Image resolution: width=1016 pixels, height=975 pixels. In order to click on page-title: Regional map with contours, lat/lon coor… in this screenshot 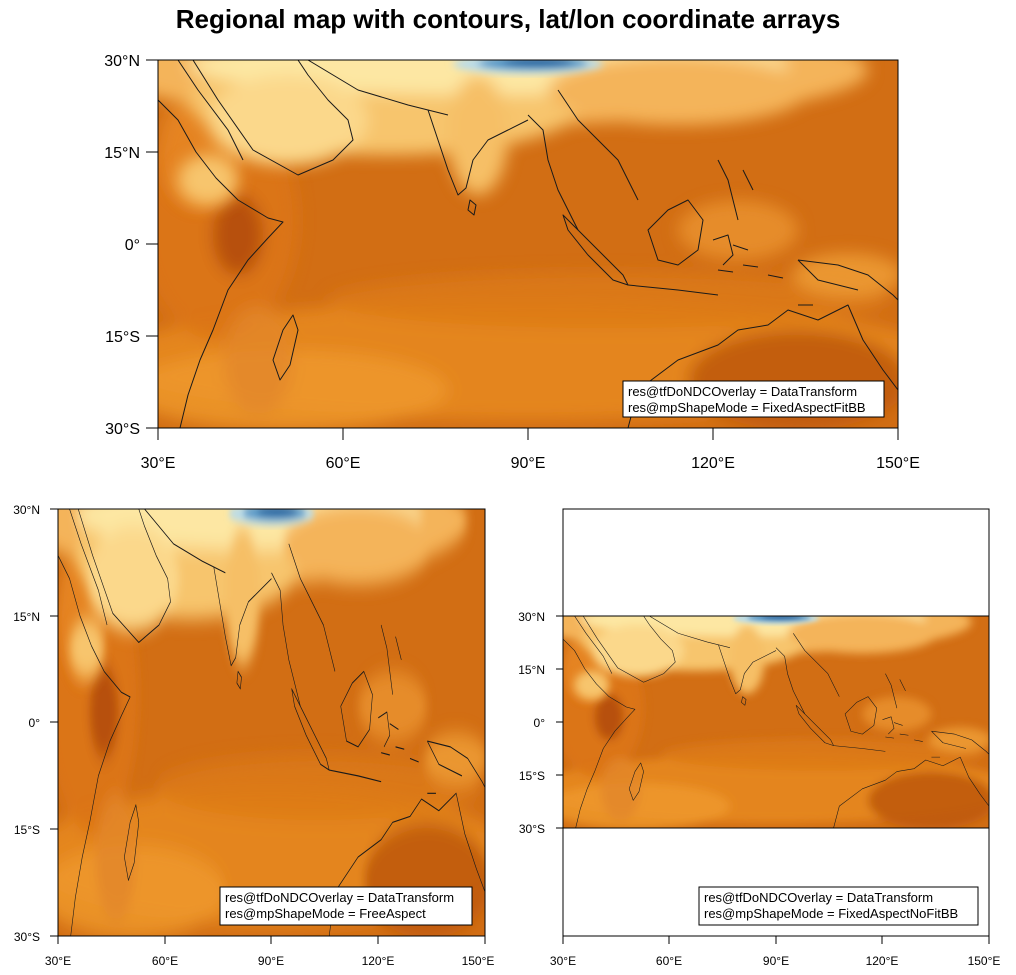, I will do `click(508, 19)`.